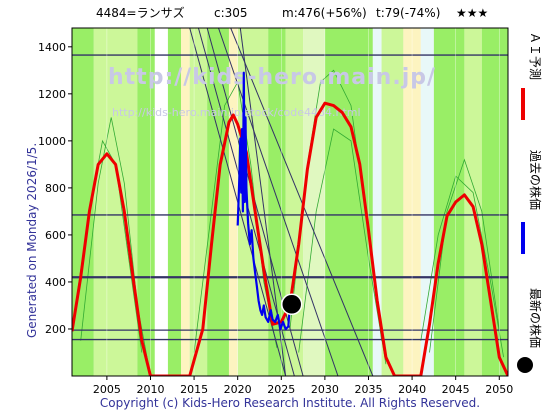  What do you see at coordinates (525, 365) in the screenshot?
I see `legend-latest-price-dot` at bounding box center [525, 365].